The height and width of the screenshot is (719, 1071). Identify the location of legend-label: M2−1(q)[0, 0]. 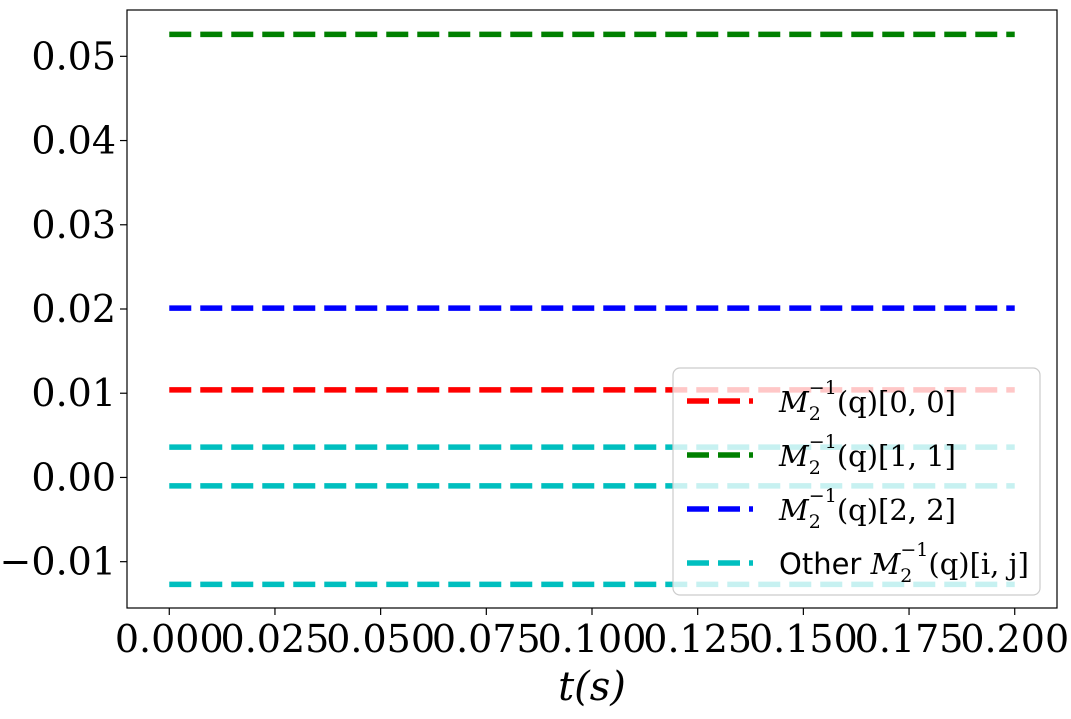
(867, 401).